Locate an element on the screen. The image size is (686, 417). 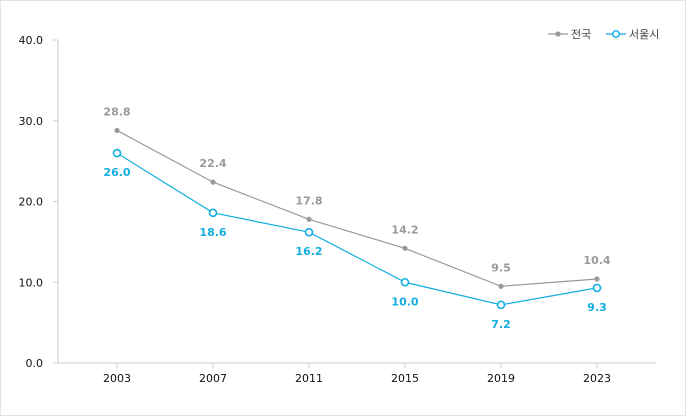
x-tick-label: 2003 is located at coordinates (117, 378).